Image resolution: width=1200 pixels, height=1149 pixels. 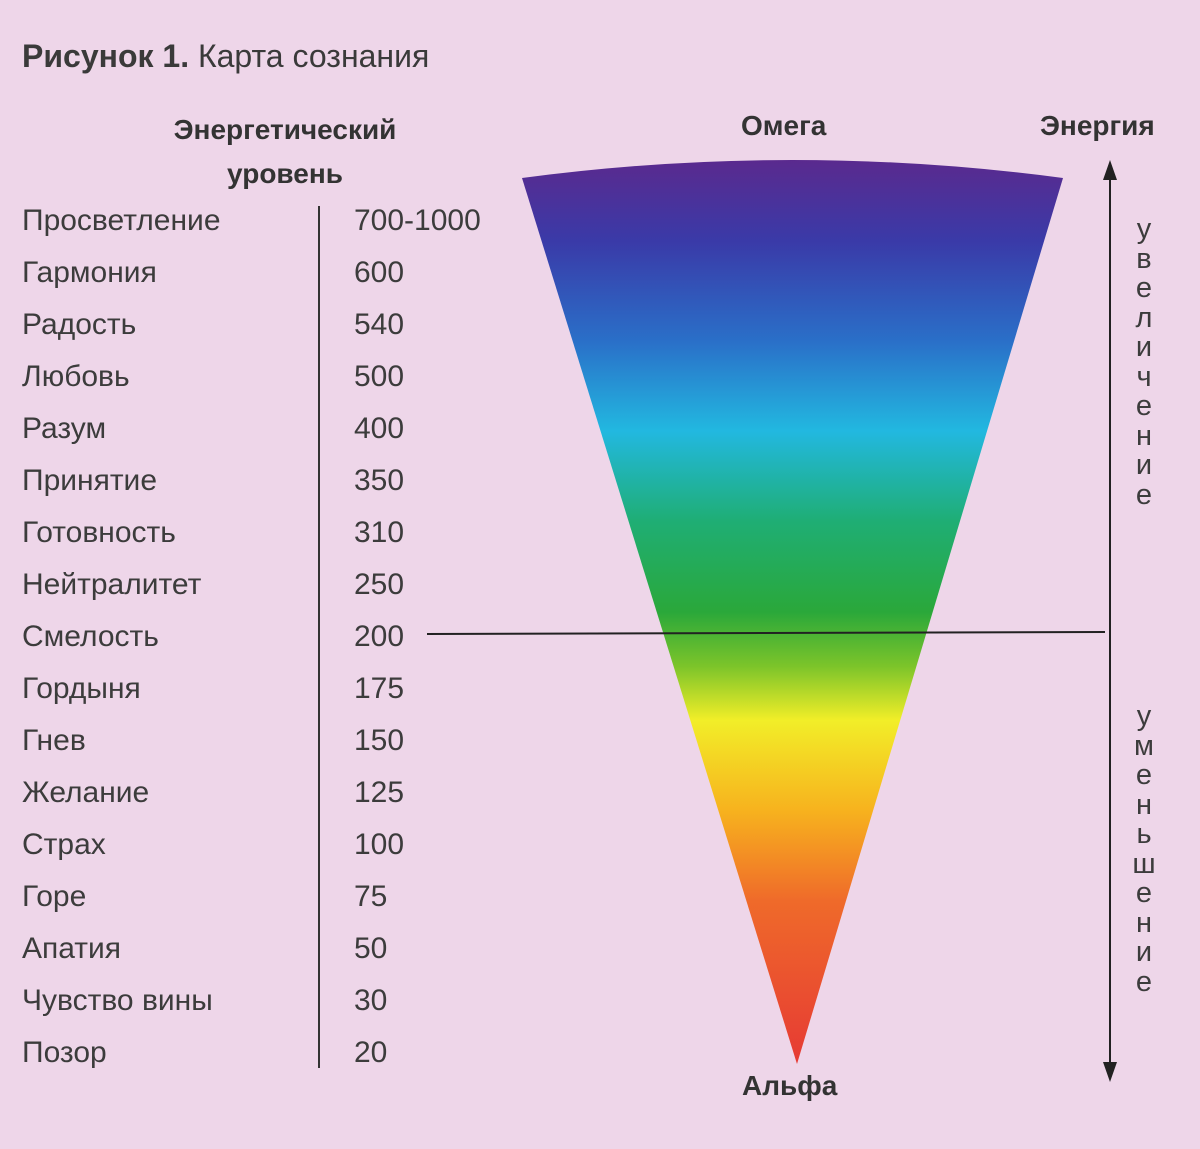 I want to click on level-value: 200, so click(x=379, y=636).